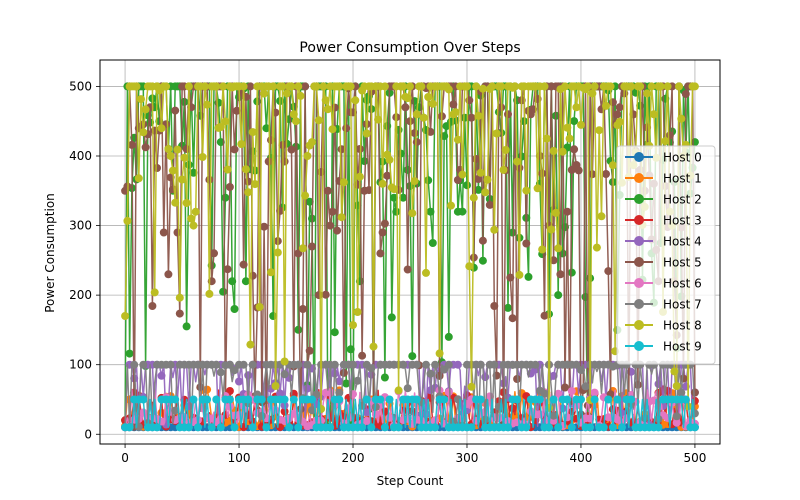  I want to click on legend-entry: Host 0, so click(663, 158).